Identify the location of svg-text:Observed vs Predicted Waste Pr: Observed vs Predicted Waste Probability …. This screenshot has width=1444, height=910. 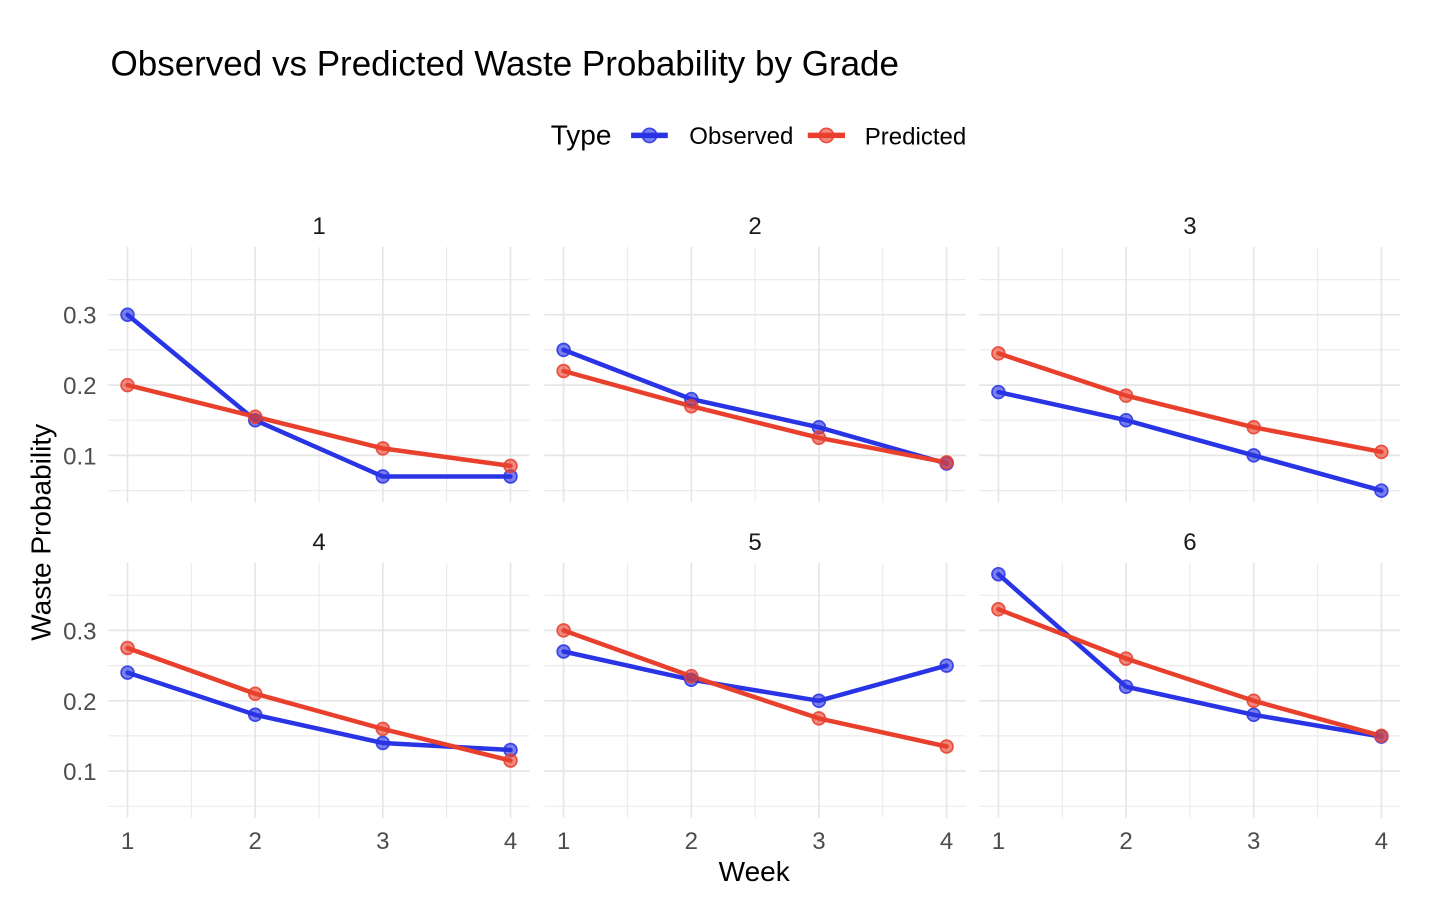
(505, 64).